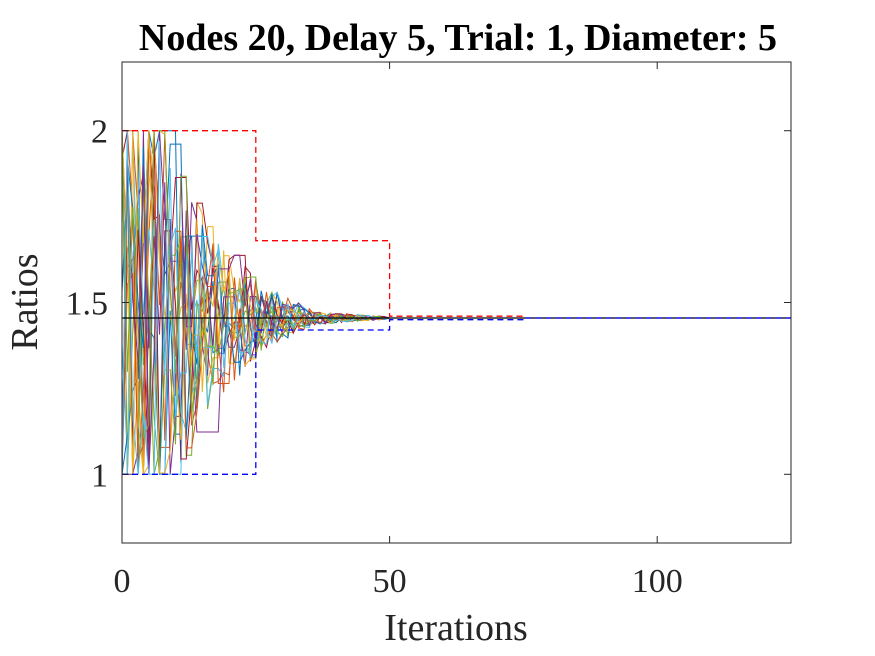 The width and height of the screenshot is (875, 656). I want to click on x-tick-label: 100, so click(657, 581).